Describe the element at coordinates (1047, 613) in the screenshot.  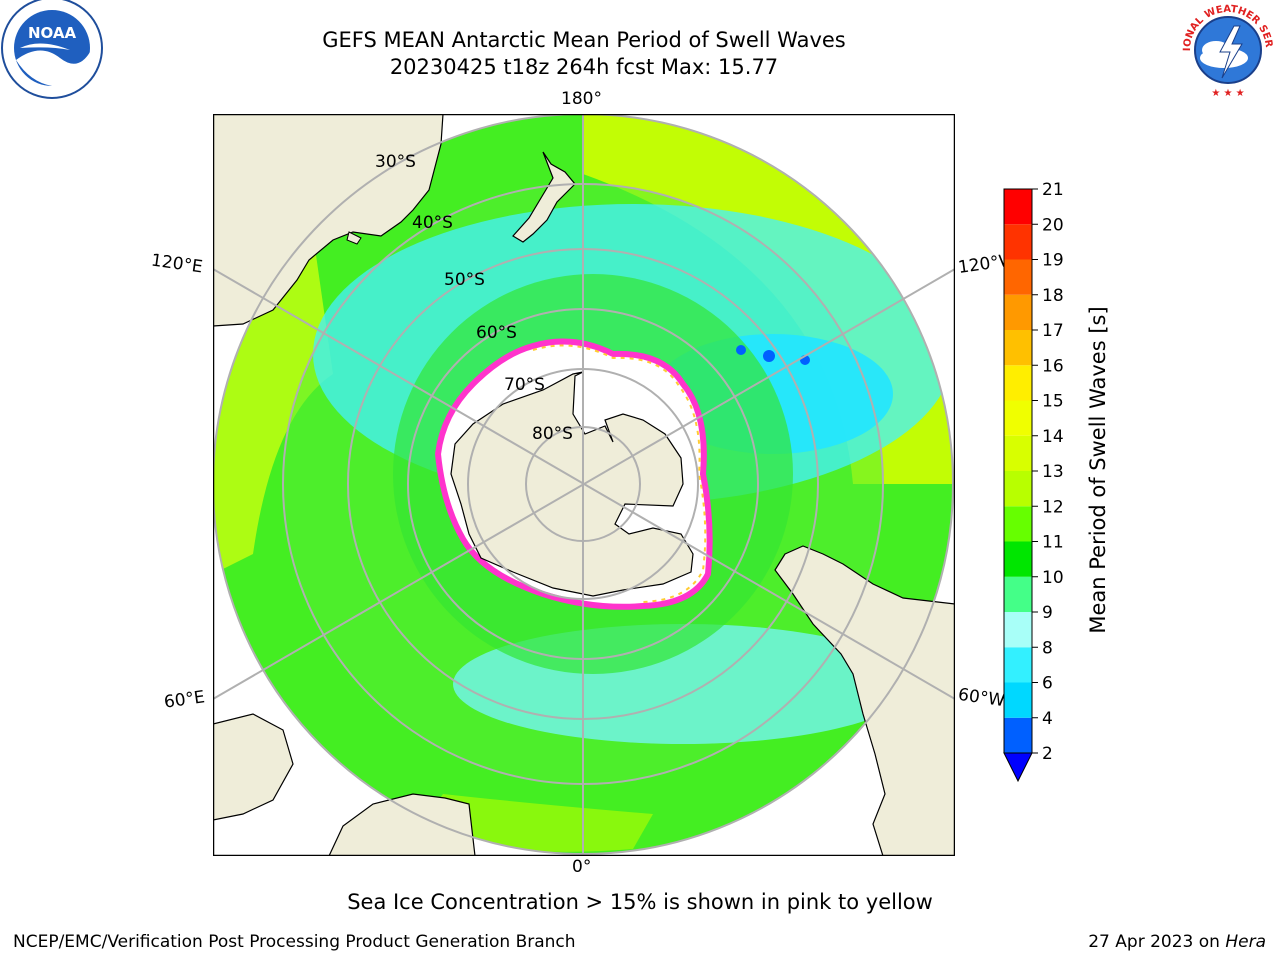
I see `colorbar-tick-label: 9` at that location.